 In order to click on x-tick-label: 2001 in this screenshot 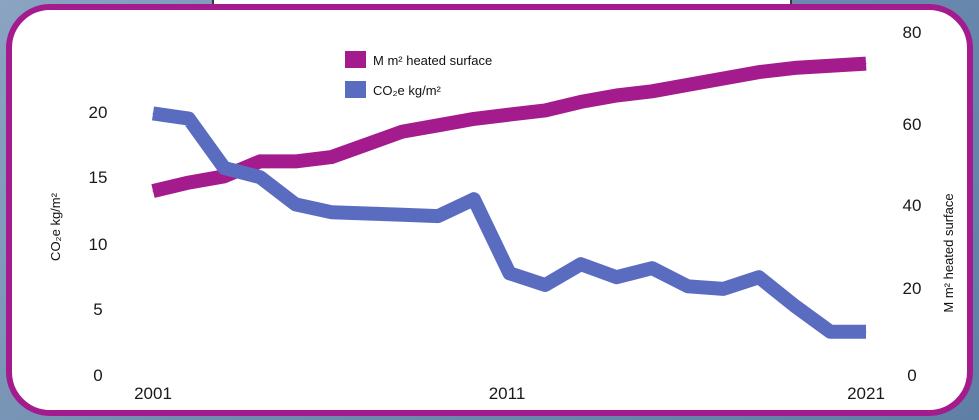, I will do `click(153, 393)`.